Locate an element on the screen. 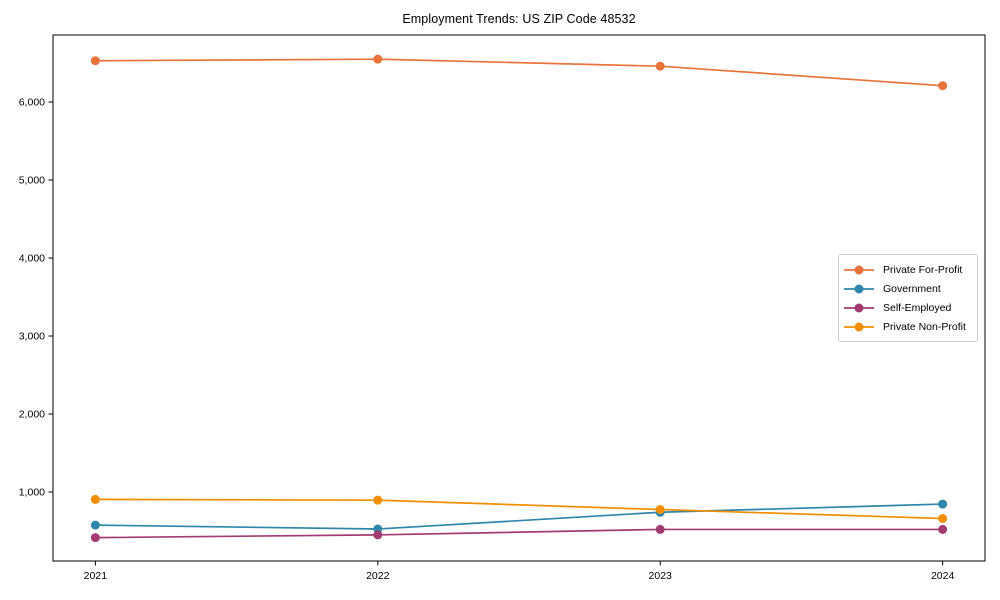 This screenshot has height=600, width=1000. x-tick-label: 2023 is located at coordinates (661, 576).